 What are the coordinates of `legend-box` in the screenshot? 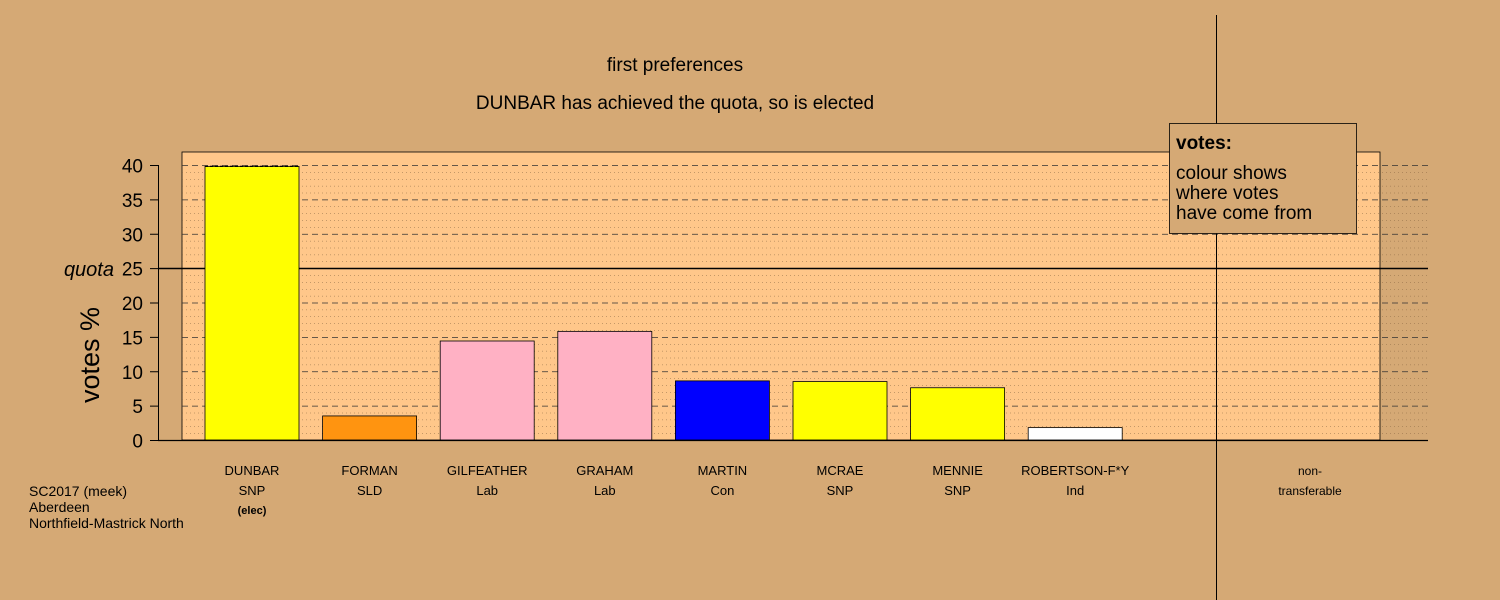 It's located at (1263, 178).